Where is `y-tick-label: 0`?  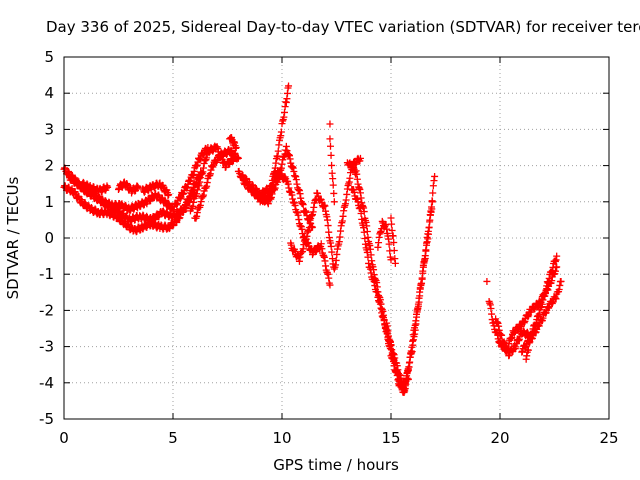
y-tick-label: 0 is located at coordinates (49, 238).